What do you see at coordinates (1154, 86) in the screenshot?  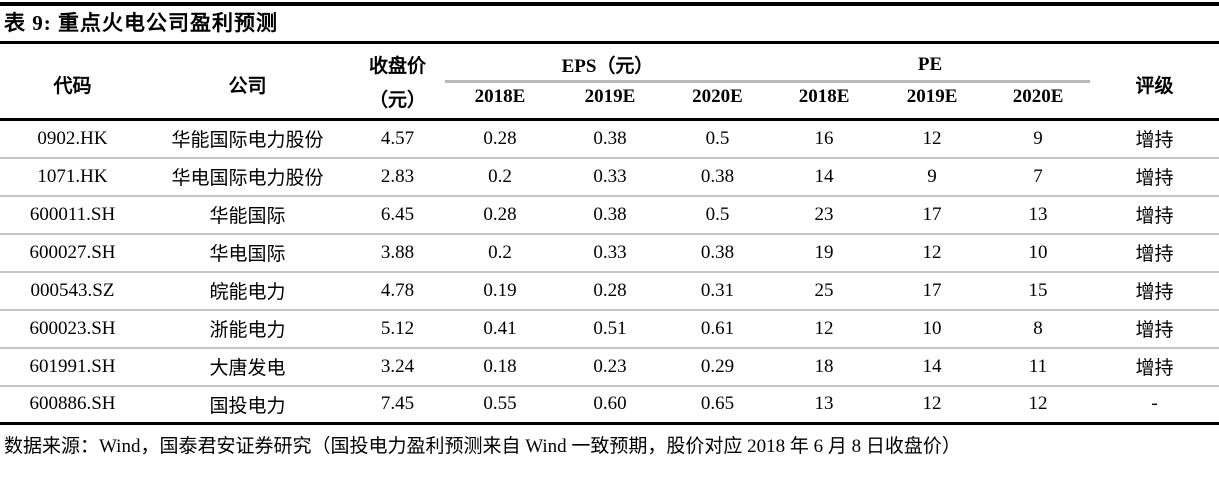 I see `col-header-rating: 评级` at bounding box center [1154, 86].